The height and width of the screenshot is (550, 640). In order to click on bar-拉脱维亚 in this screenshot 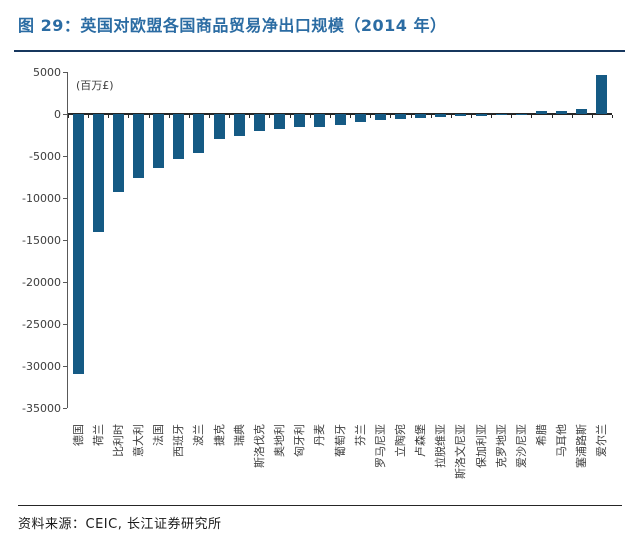, I will do `click(441, 116)`.